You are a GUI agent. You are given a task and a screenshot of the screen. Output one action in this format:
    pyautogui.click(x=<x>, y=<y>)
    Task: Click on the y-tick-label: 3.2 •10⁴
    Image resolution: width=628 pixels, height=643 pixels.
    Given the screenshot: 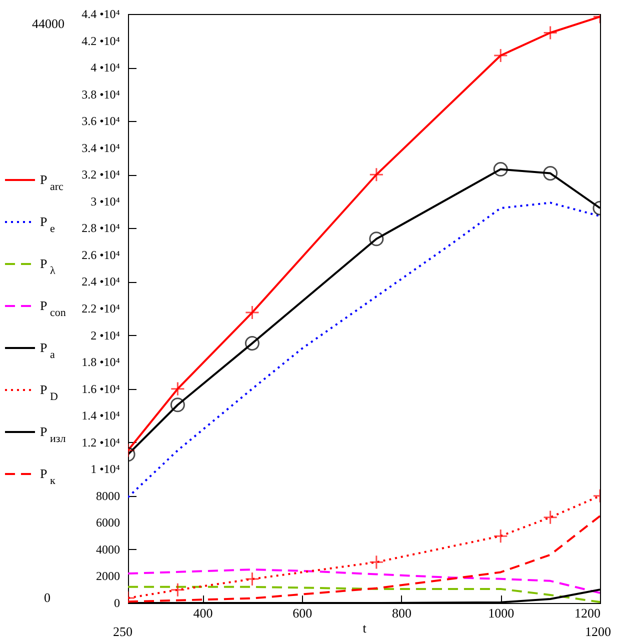 What is the action you would take?
    pyautogui.click(x=101, y=175)
    